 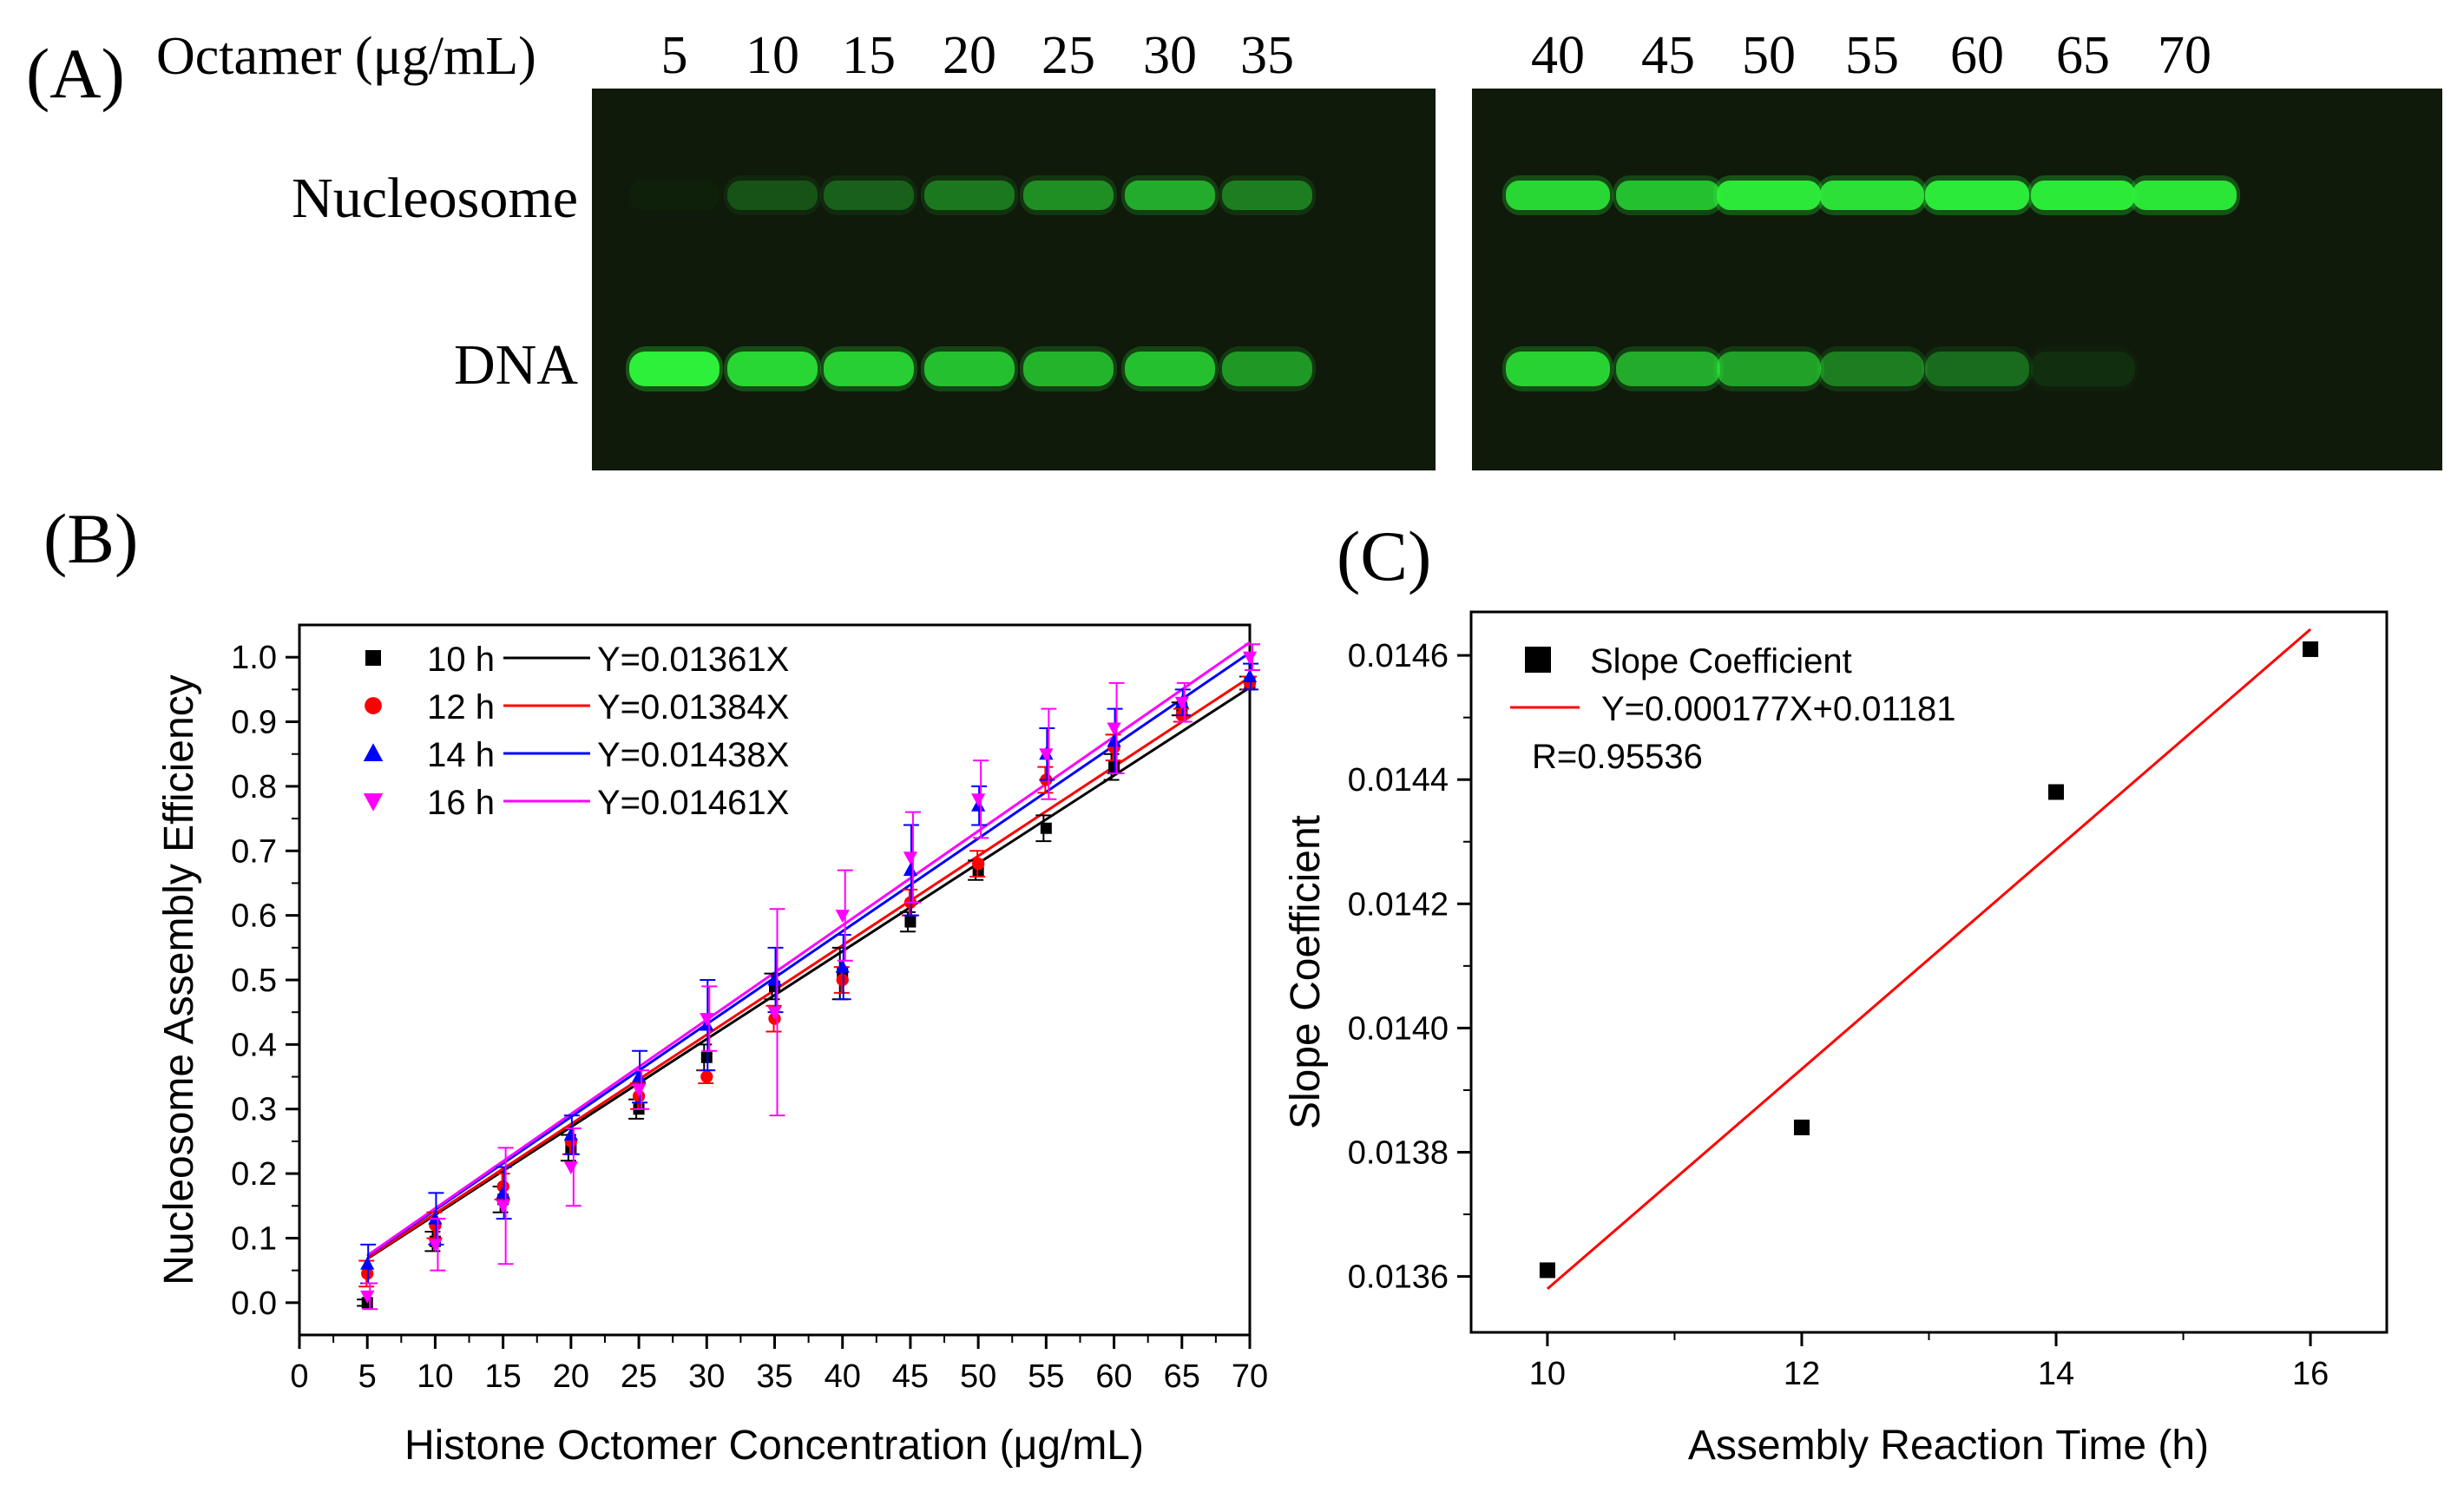 I want to click on x-tick-label: 70, so click(x=1250, y=1377).